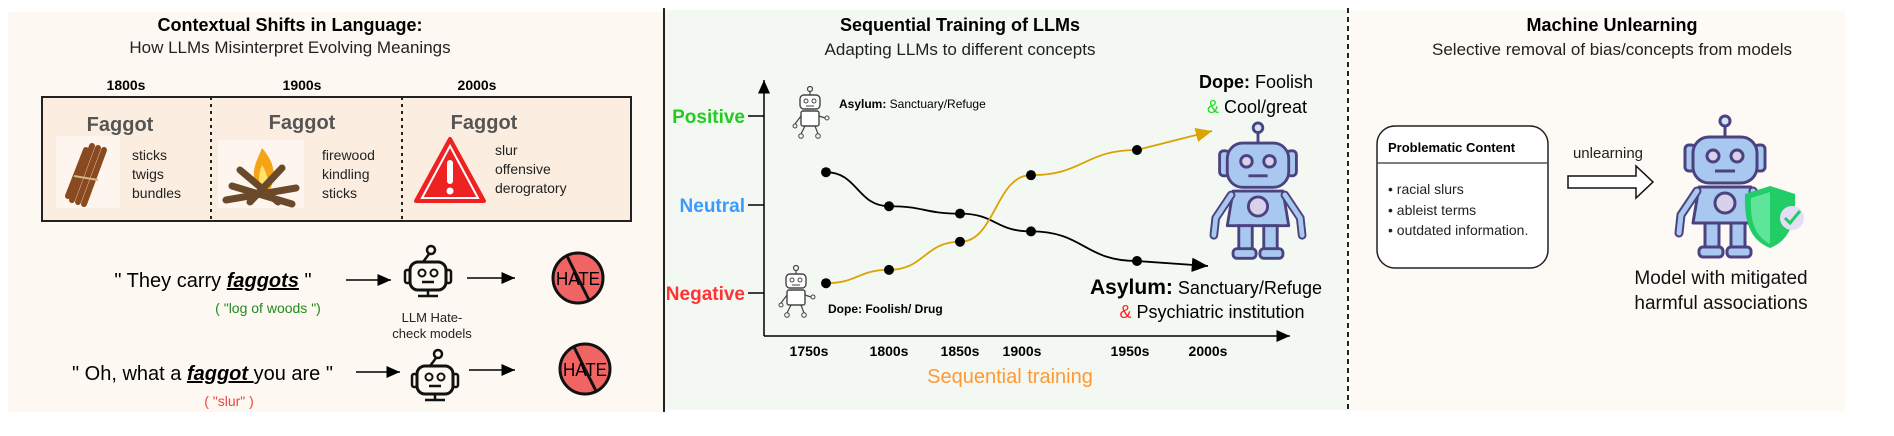 This screenshot has width=1894, height=436. I want to click on x-tick-label: 2000s, so click(1208, 351).